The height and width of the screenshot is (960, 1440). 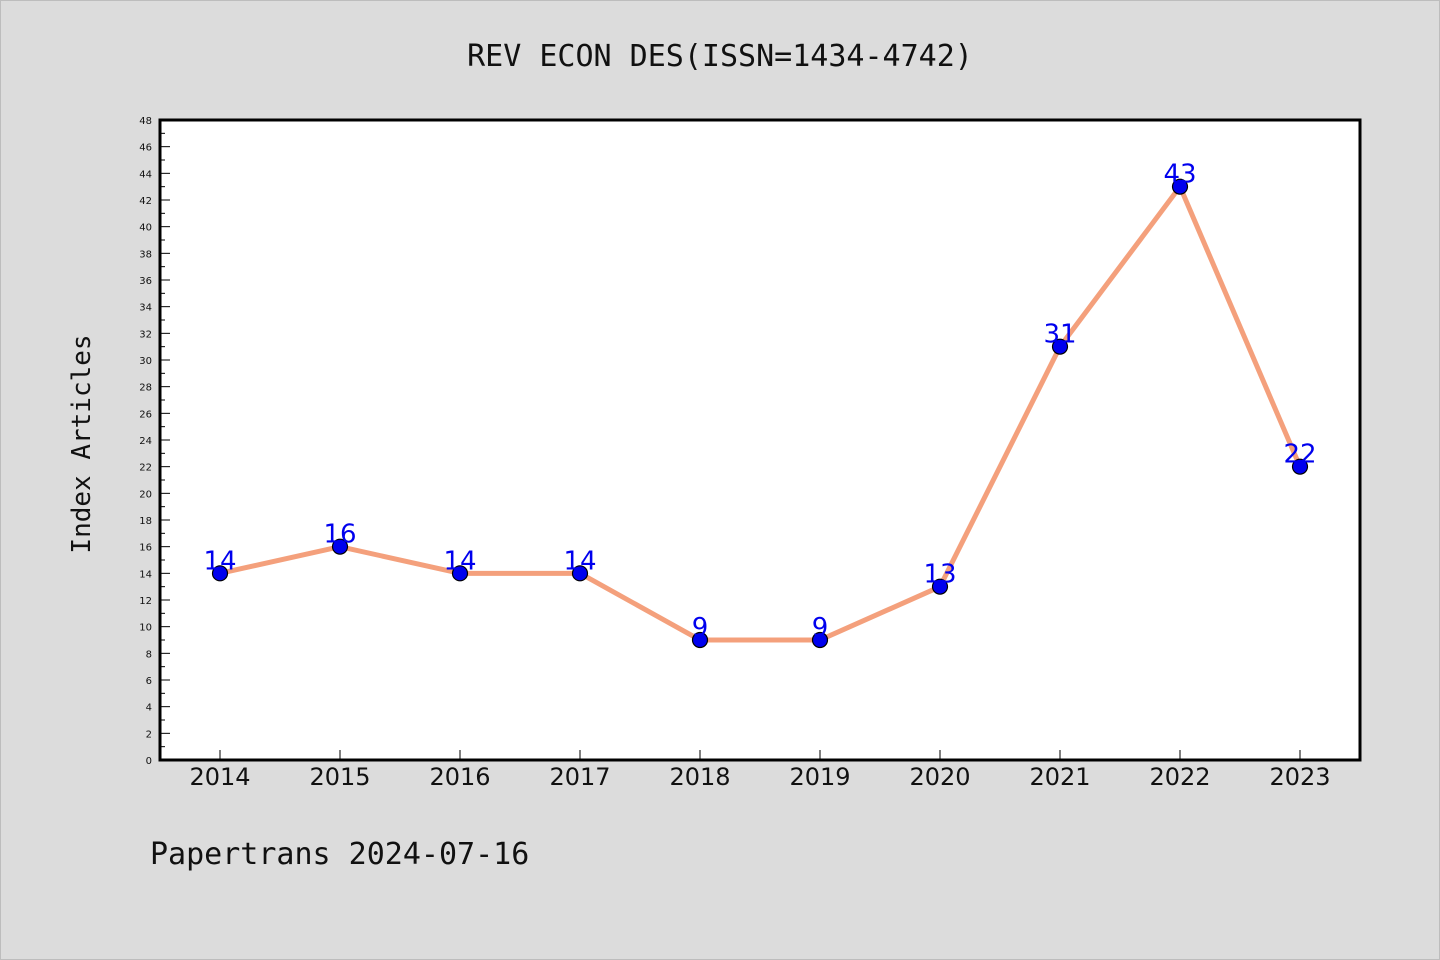 I want to click on x-tick-label: 2017, so click(x=579, y=777).